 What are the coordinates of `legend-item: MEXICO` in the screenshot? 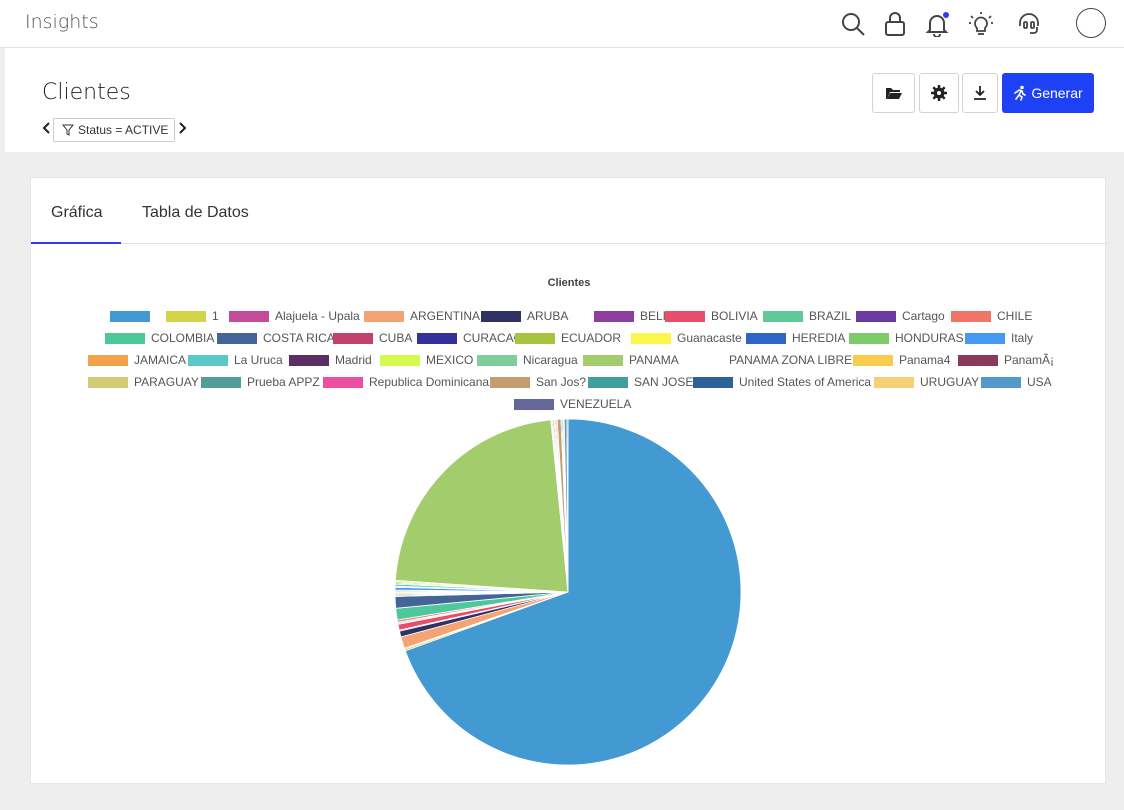 It's located at (426, 360).